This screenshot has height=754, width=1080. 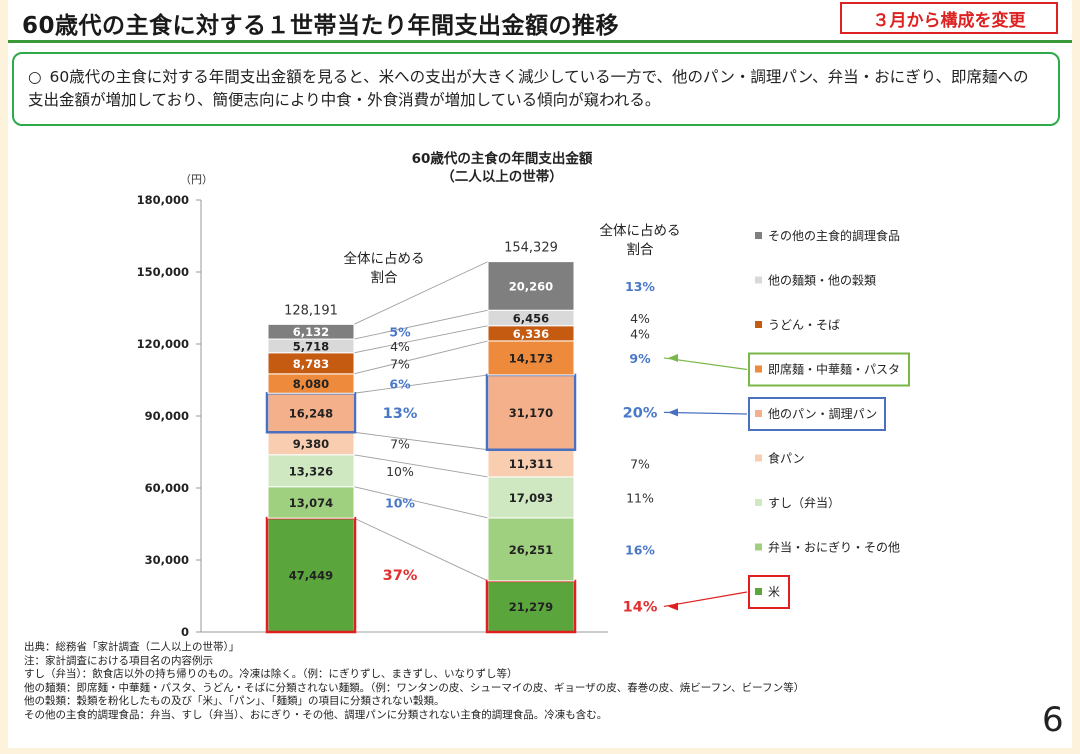 What do you see at coordinates (502, 176) in the screenshot?
I see `chart-subtitle: （二人以上の世帯）` at bounding box center [502, 176].